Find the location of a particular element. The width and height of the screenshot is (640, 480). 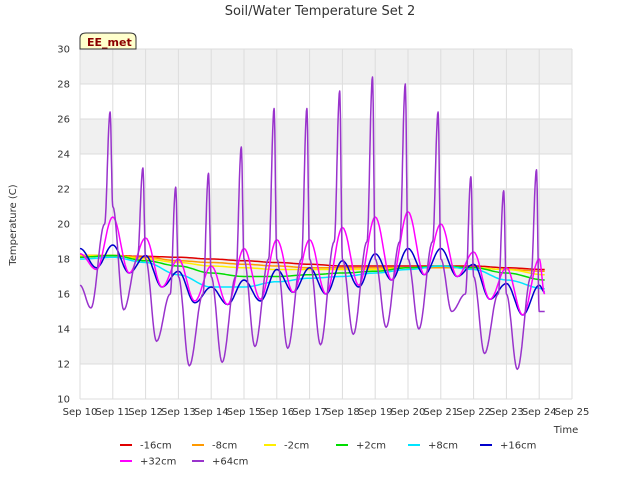

x-tick-label: Sep 14 is located at coordinates (211, 412).